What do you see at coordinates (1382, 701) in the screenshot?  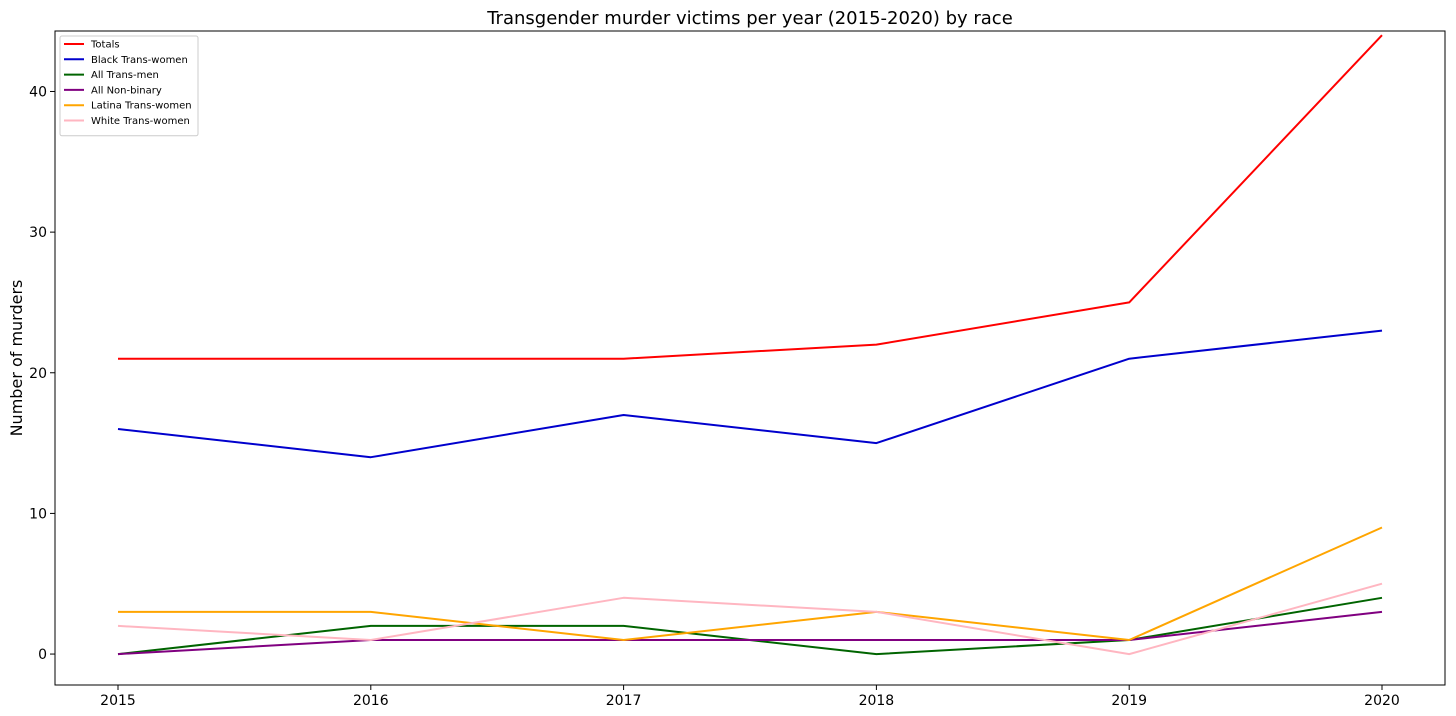 I see `x-tick-label: 2020` at bounding box center [1382, 701].